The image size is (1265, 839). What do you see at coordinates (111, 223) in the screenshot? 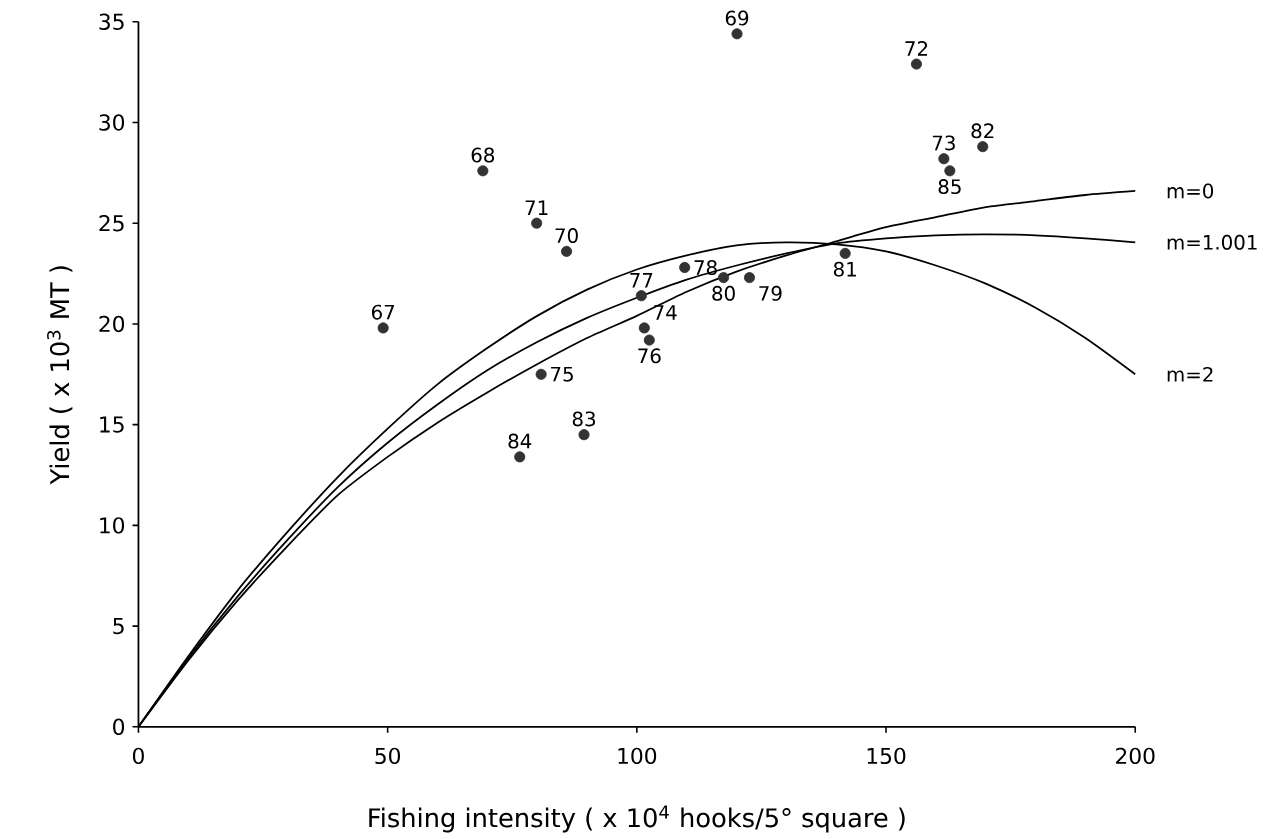
I see `y-tick-label: 25` at bounding box center [111, 223].